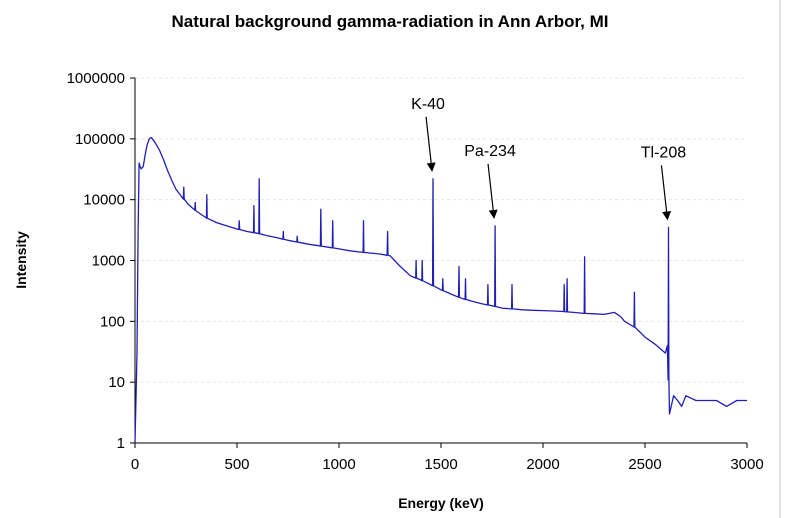 The image size is (800, 518). Describe the element at coordinates (108, 261) in the screenshot. I see `y-tick-label: 1000` at that location.